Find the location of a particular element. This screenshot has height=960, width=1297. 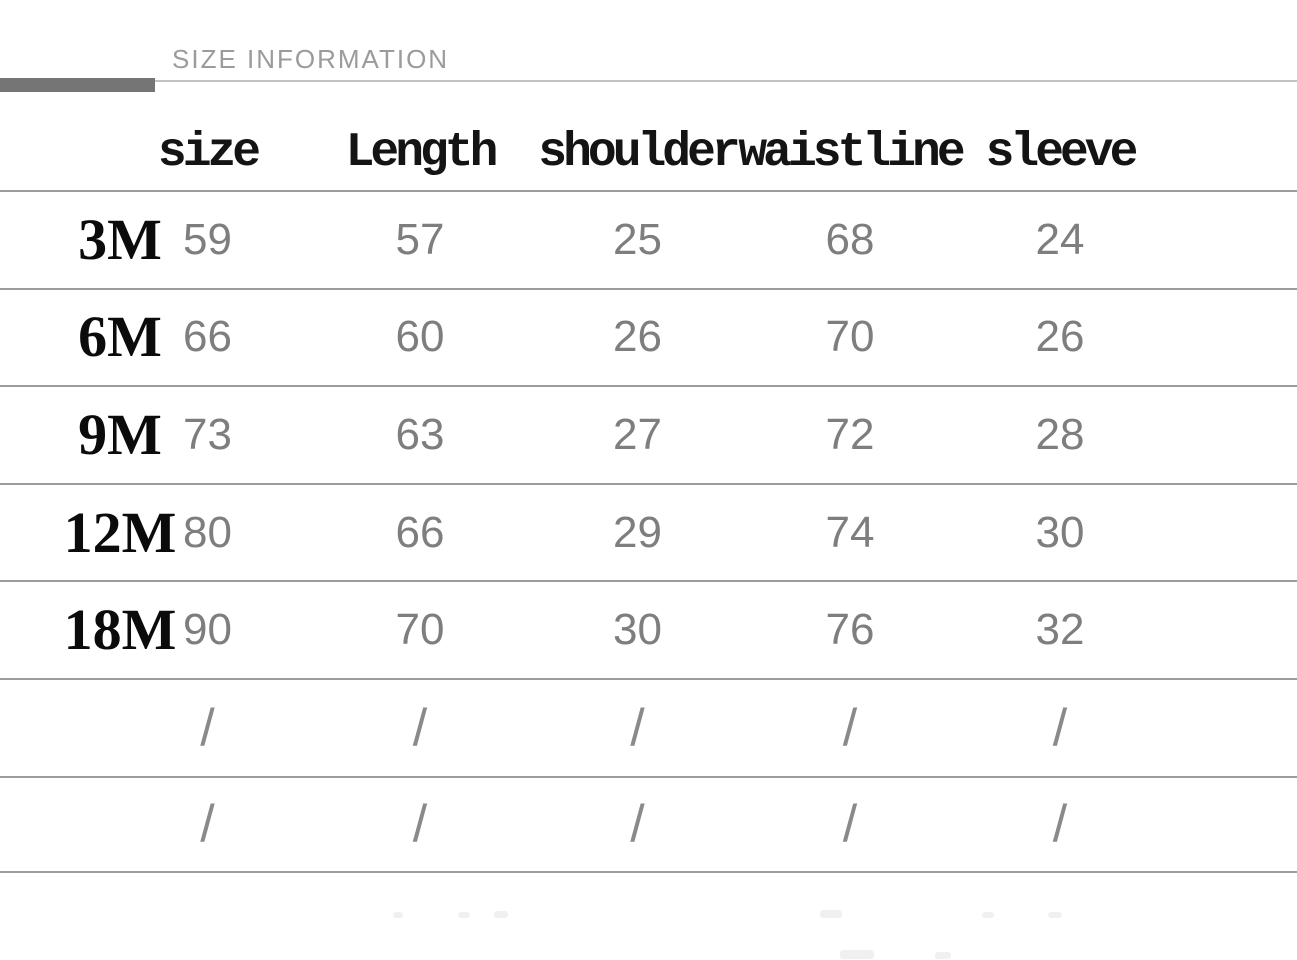

cell-length: 63 is located at coordinates (420, 434).